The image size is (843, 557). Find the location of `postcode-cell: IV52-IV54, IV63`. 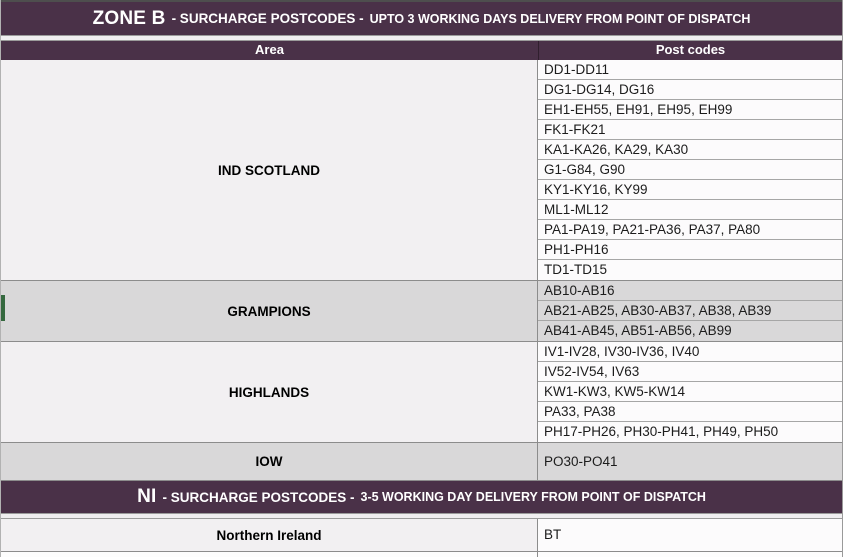

postcode-cell: IV52-IV54, IV63 is located at coordinates (690, 372).